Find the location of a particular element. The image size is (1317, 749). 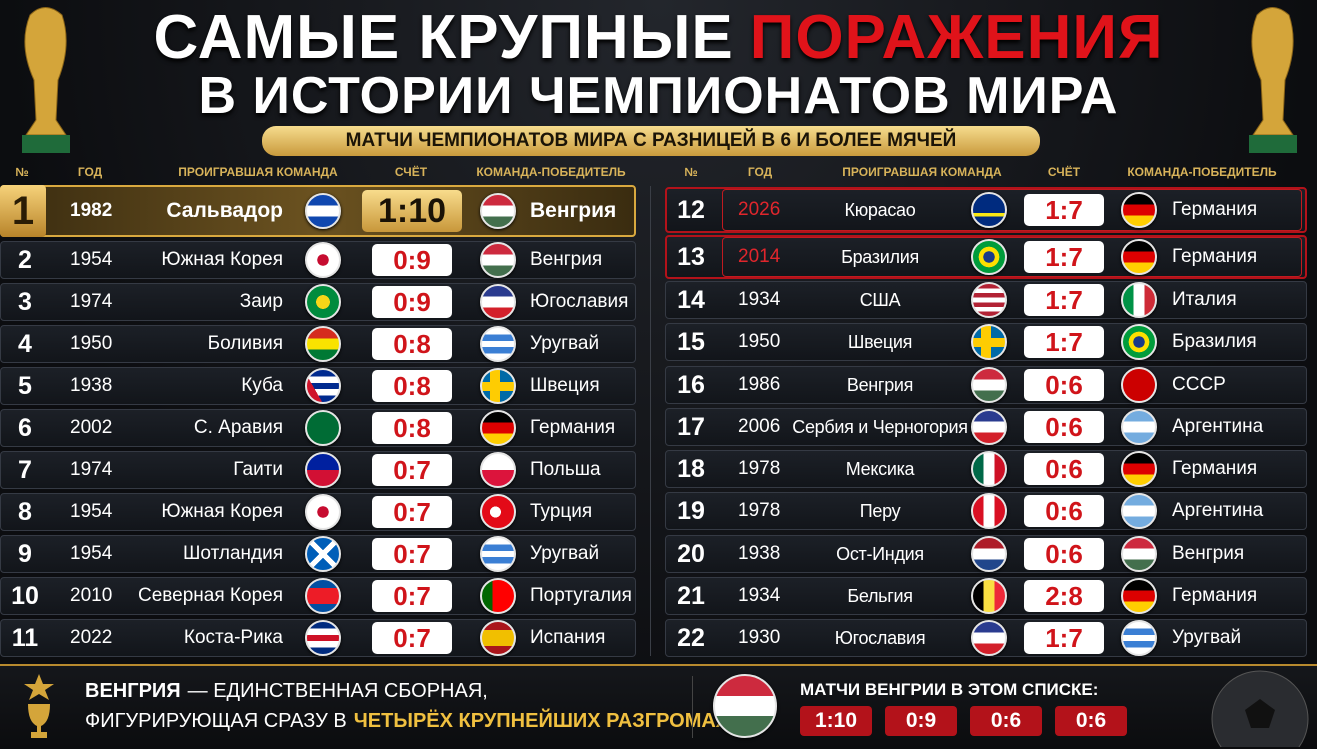

rank: 19 is located at coordinates (691, 511).